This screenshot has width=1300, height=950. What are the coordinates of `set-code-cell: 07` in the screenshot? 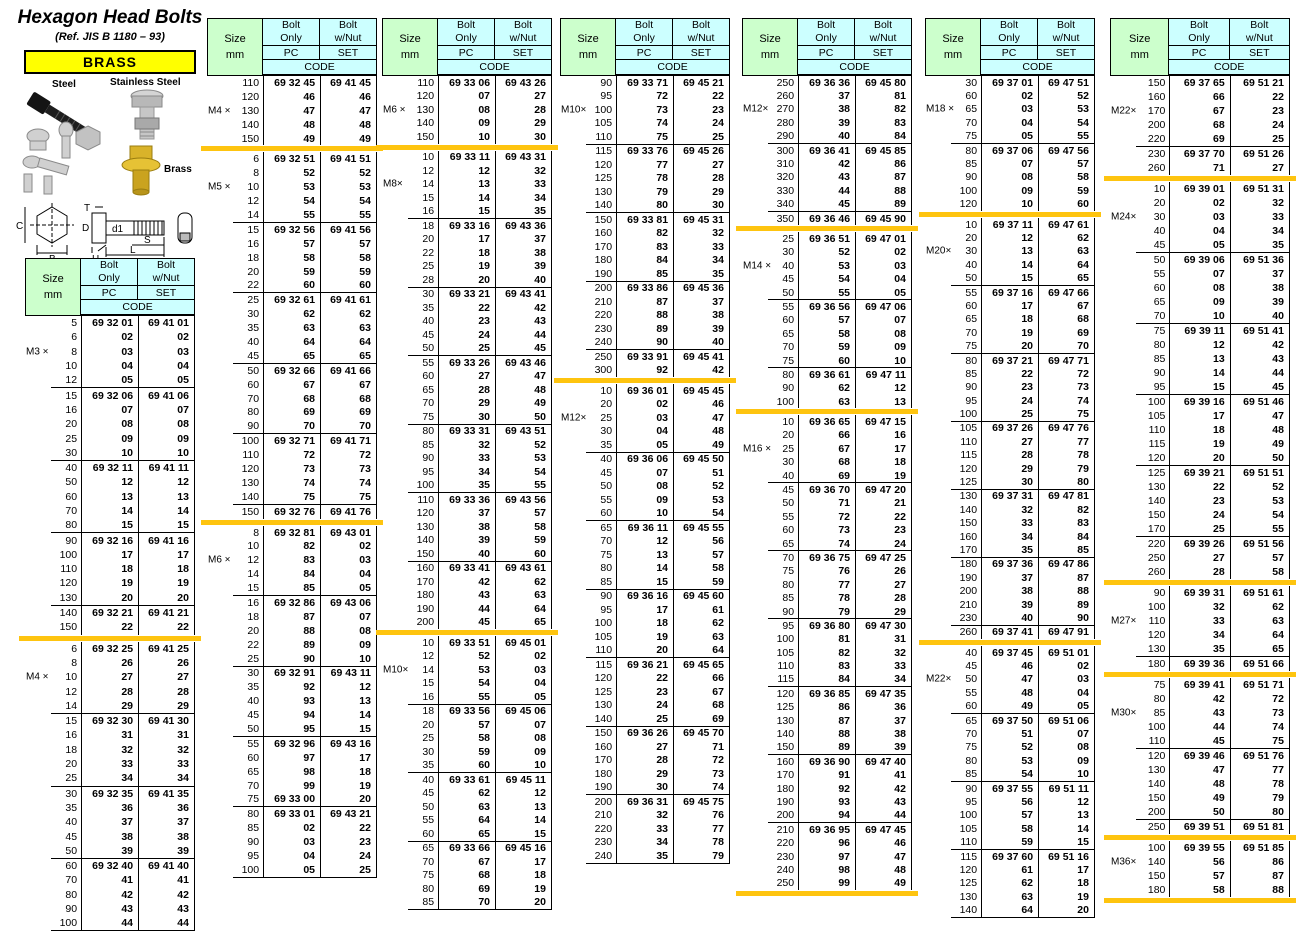 It's located at (523, 725).